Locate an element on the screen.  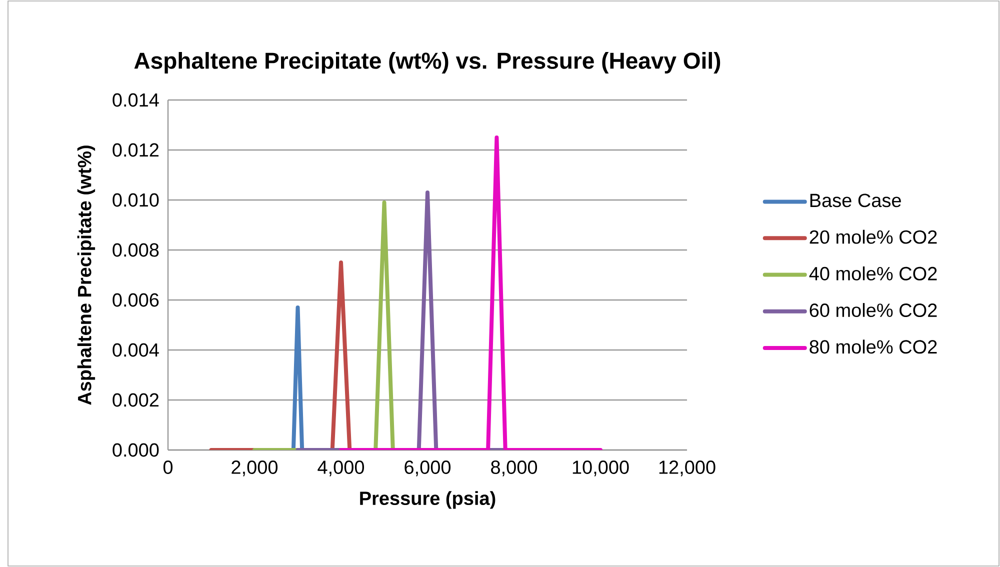
y-tick-label: 0.006 is located at coordinates (135, 300).